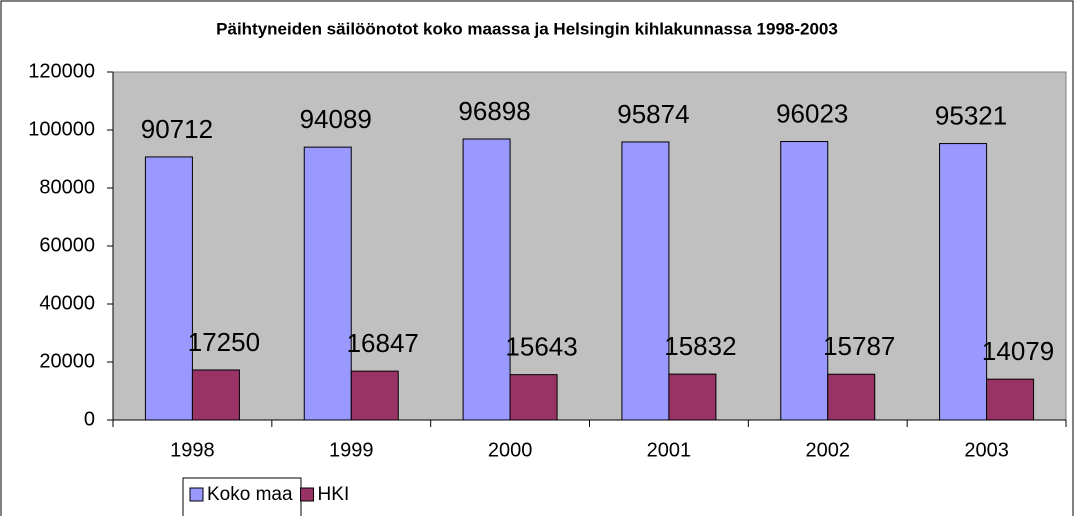  I want to click on data-label: 96898, so click(494, 111).